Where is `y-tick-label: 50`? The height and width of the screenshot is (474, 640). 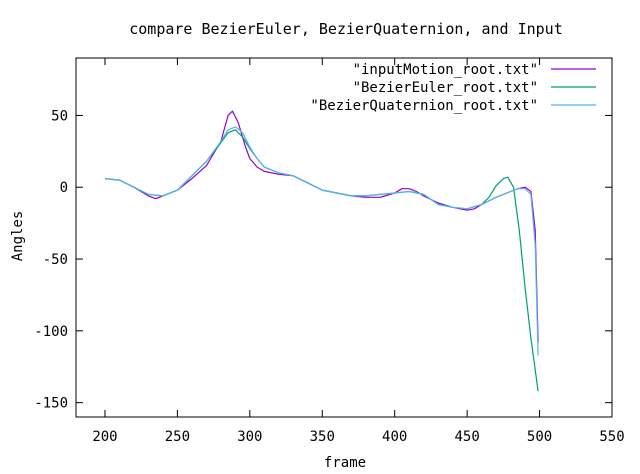
y-tick-label: 50 is located at coordinates (59, 116).